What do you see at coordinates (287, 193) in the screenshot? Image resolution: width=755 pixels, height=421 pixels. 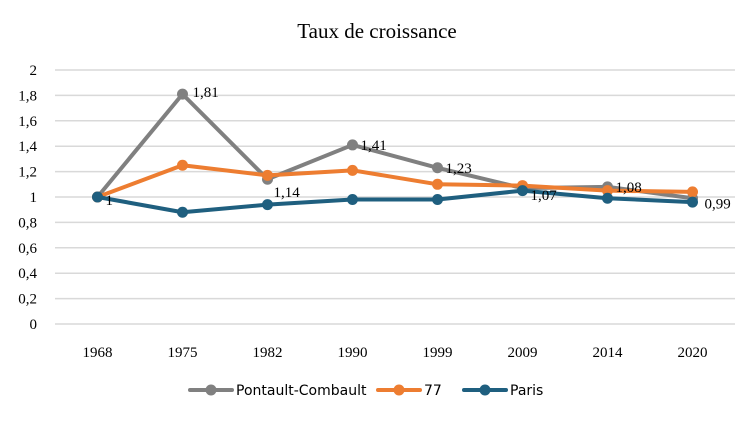 I see `data-label: 1,14` at bounding box center [287, 193].